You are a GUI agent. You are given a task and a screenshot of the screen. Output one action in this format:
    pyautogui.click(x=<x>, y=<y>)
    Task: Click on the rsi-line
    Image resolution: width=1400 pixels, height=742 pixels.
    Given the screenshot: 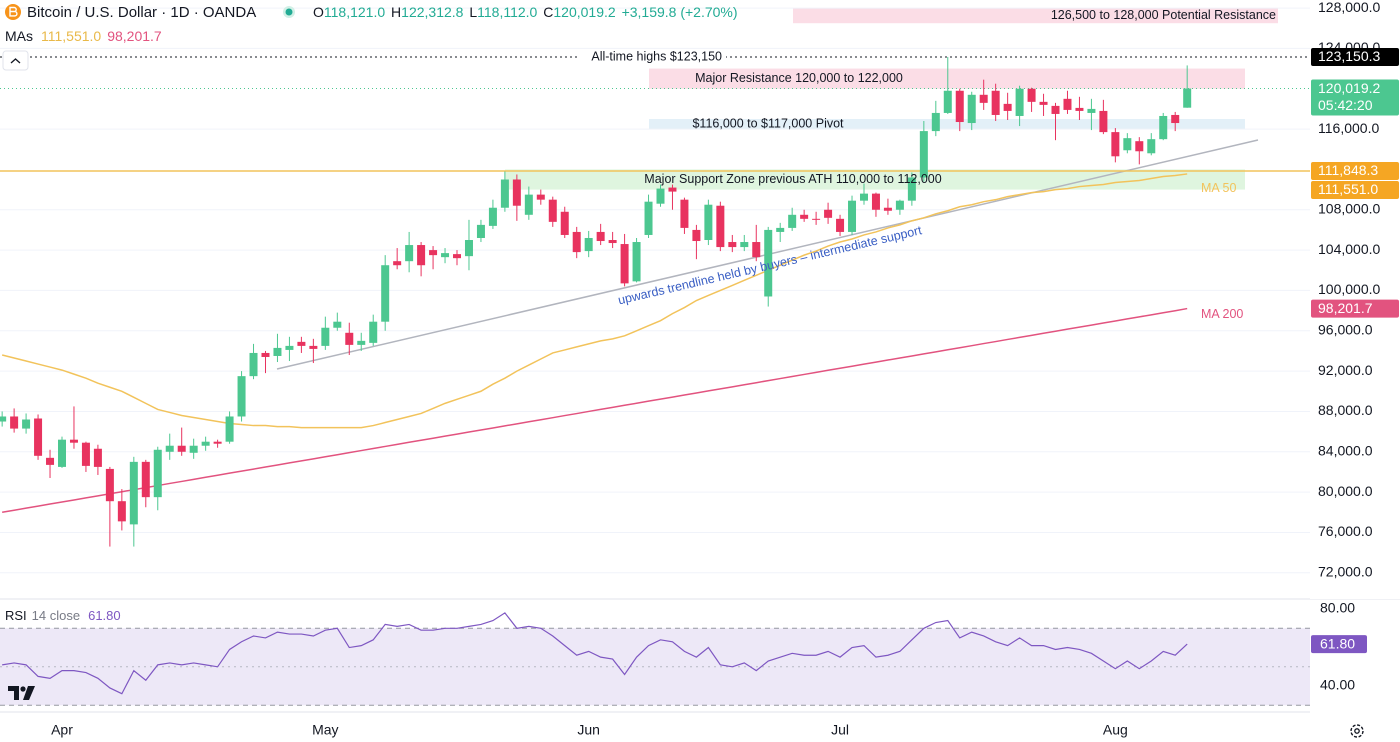 What is the action you would take?
    pyautogui.click(x=595, y=653)
    